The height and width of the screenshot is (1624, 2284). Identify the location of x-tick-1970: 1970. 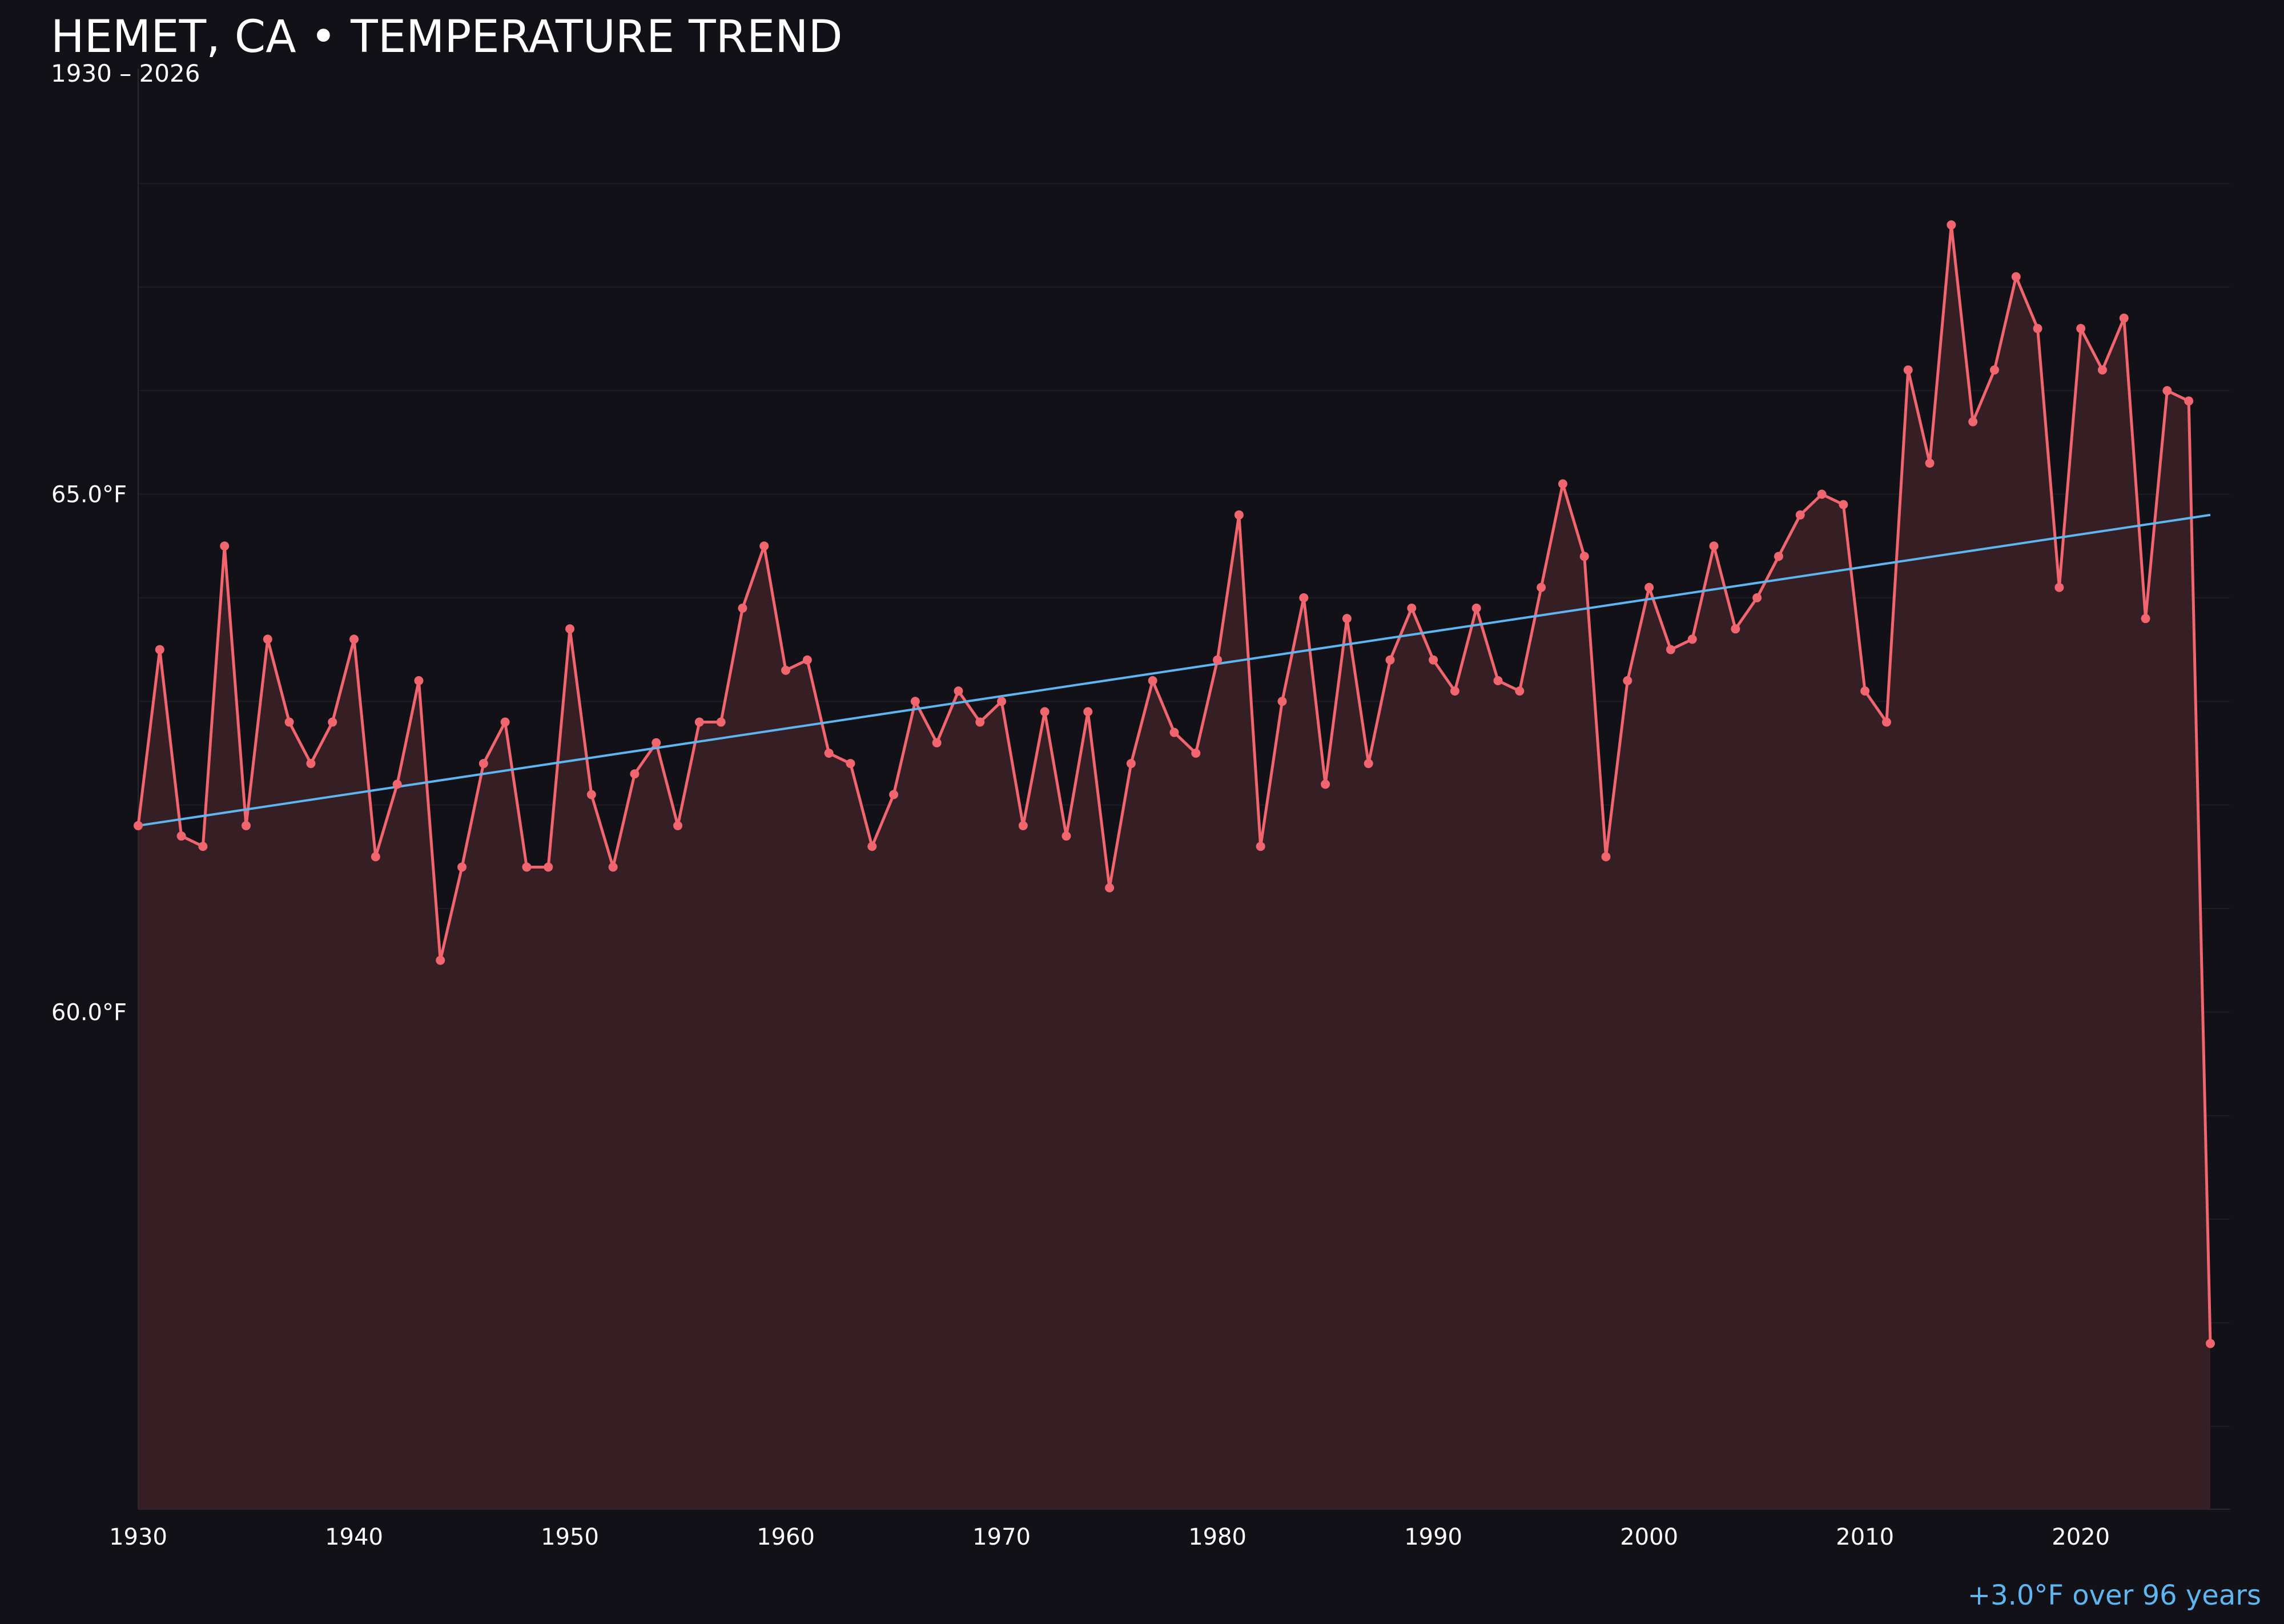
(1001, 1537).